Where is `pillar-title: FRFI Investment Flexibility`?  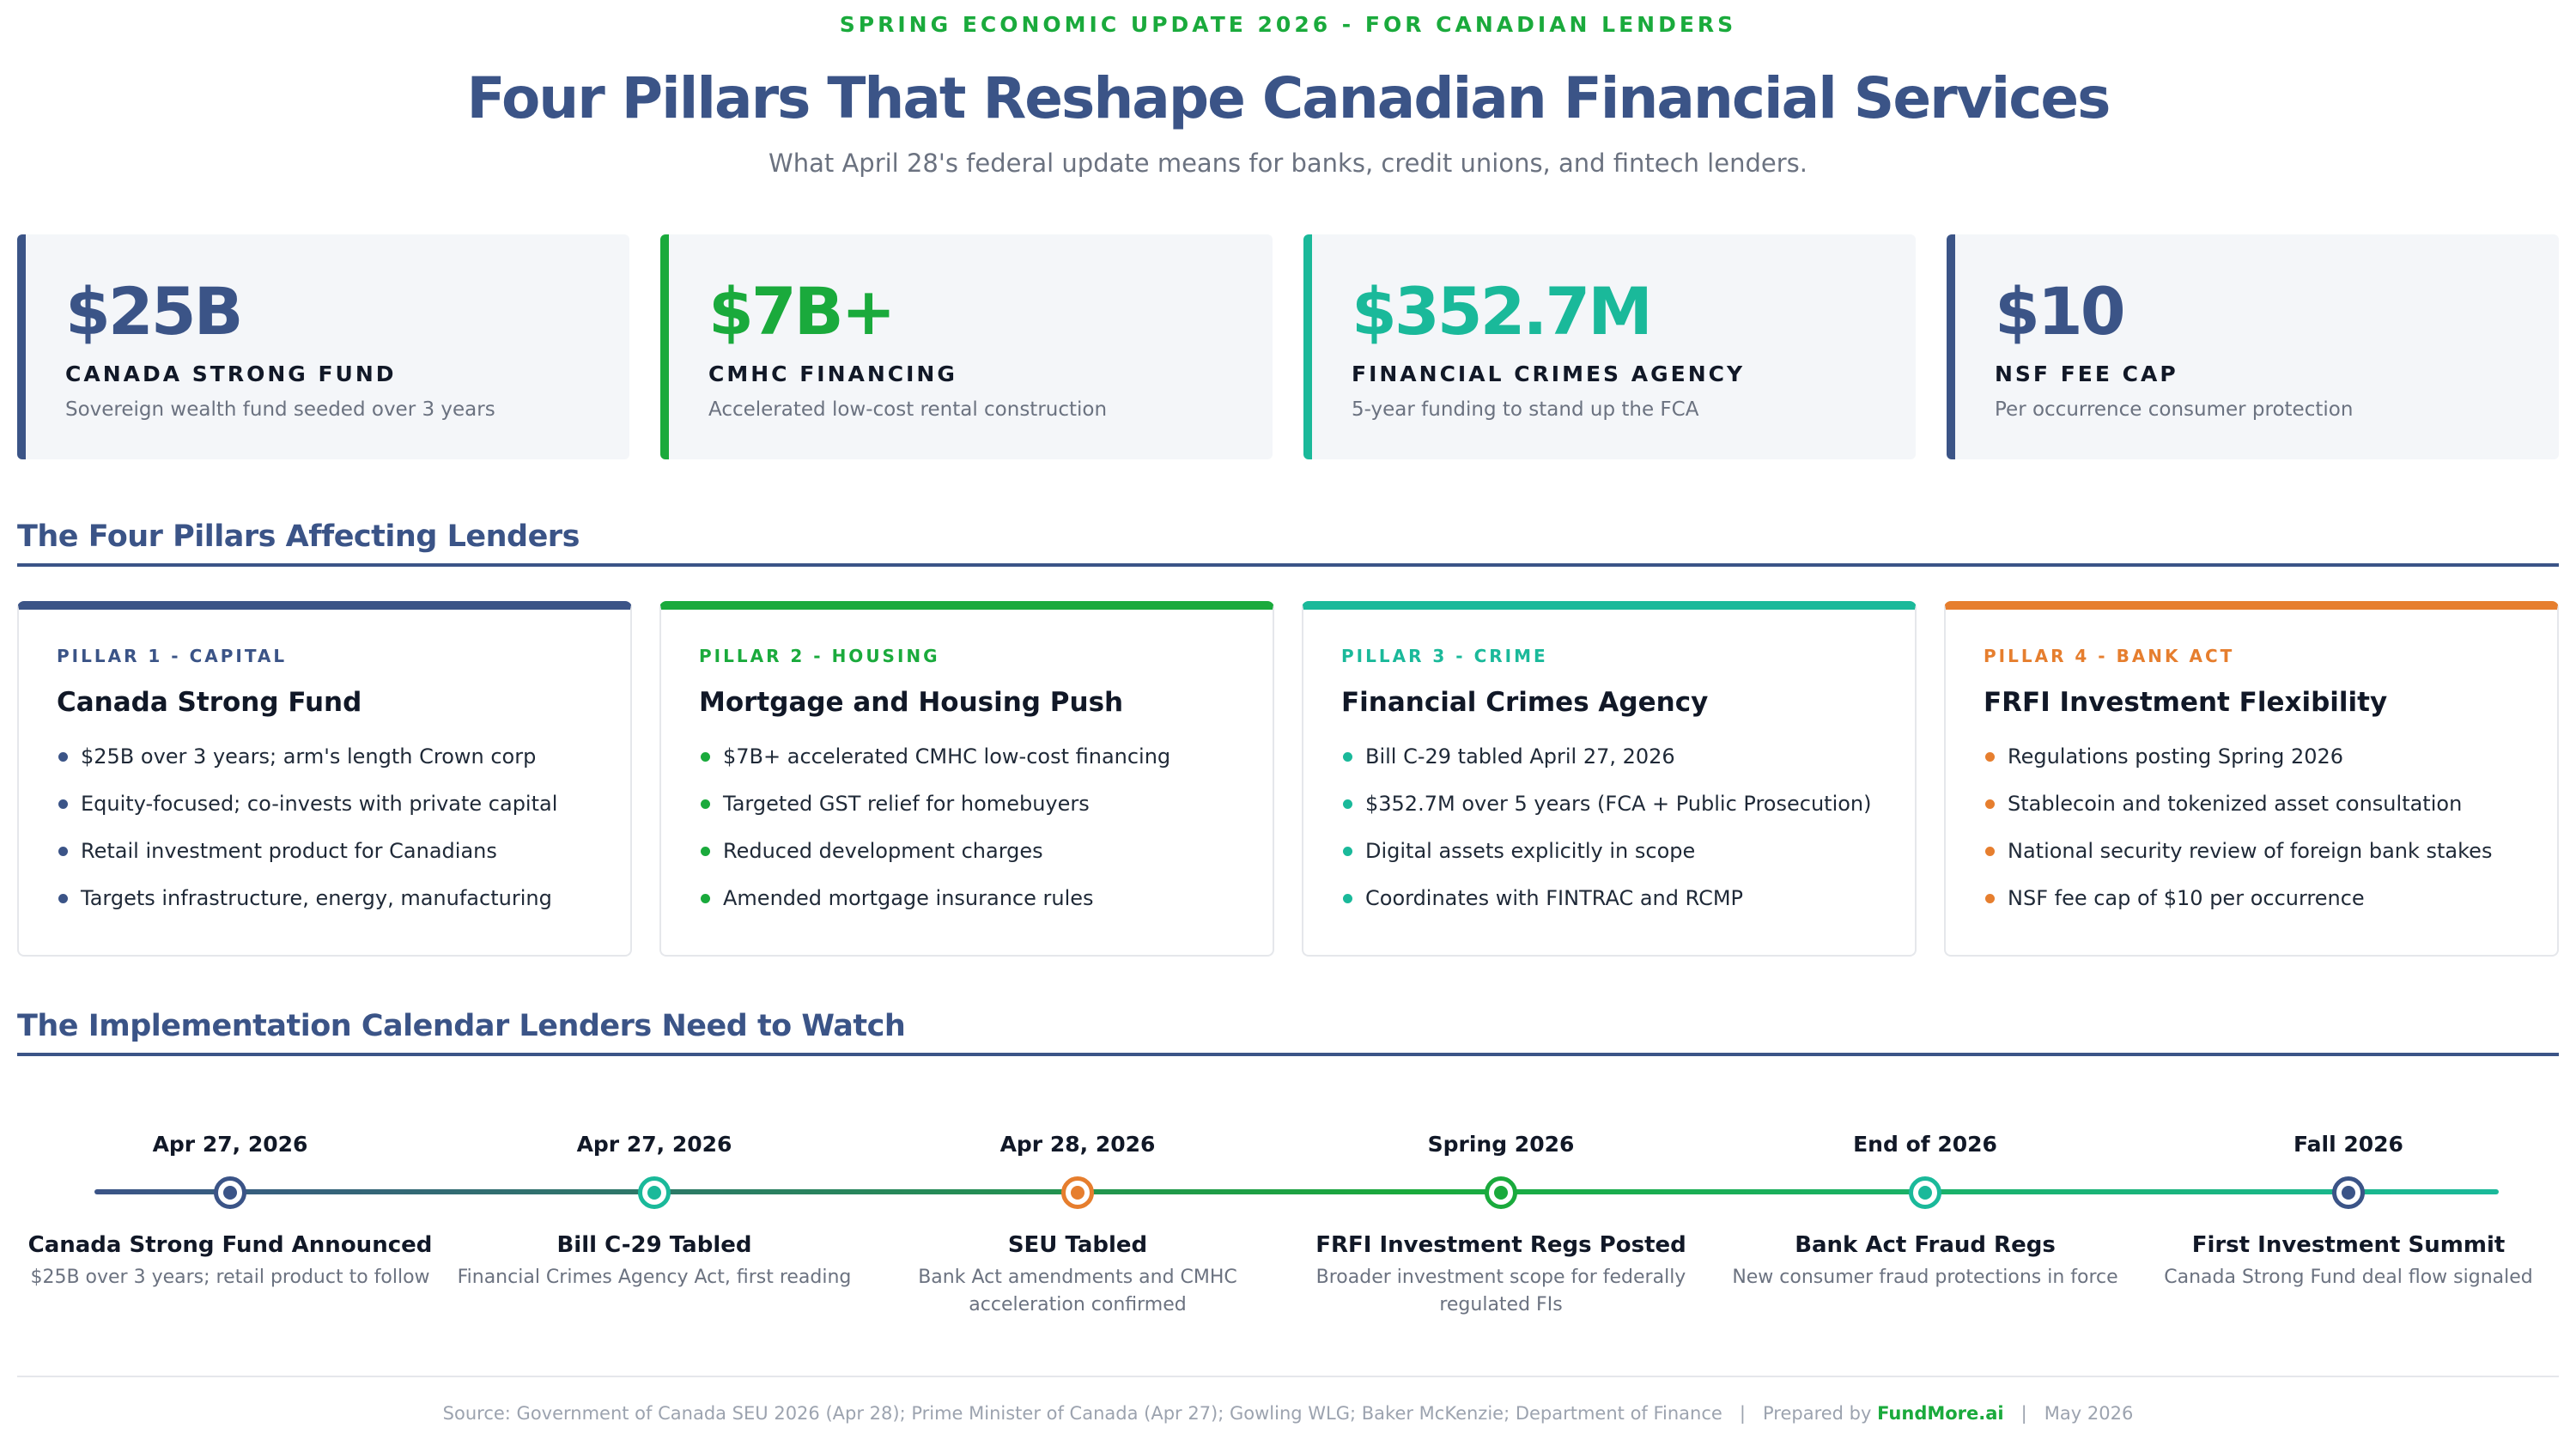 pillar-title: FRFI Investment Flexibility is located at coordinates (2186, 702).